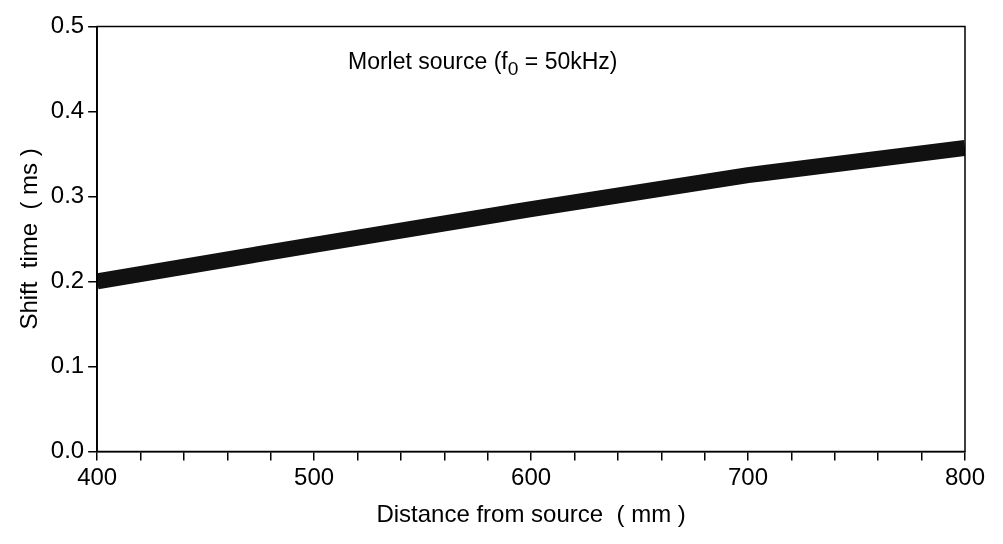  What do you see at coordinates (314, 477) in the screenshot?
I see `x-tick-label: 500` at bounding box center [314, 477].